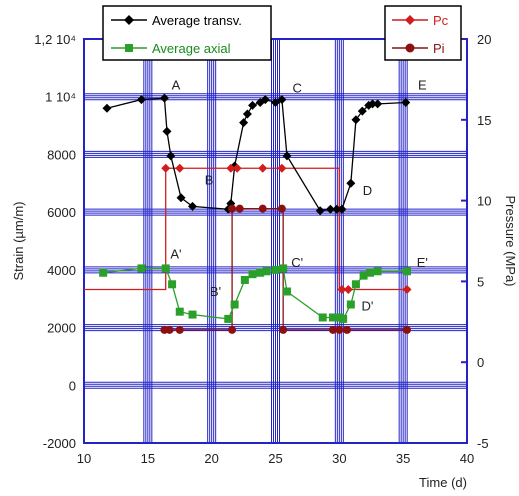 The height and width of the screenshot is (496, 519). What do you see at coordinates (480, 362) in the screenshot?
I see `y-right-tick-label: 0` at bounding box center [480, 362].